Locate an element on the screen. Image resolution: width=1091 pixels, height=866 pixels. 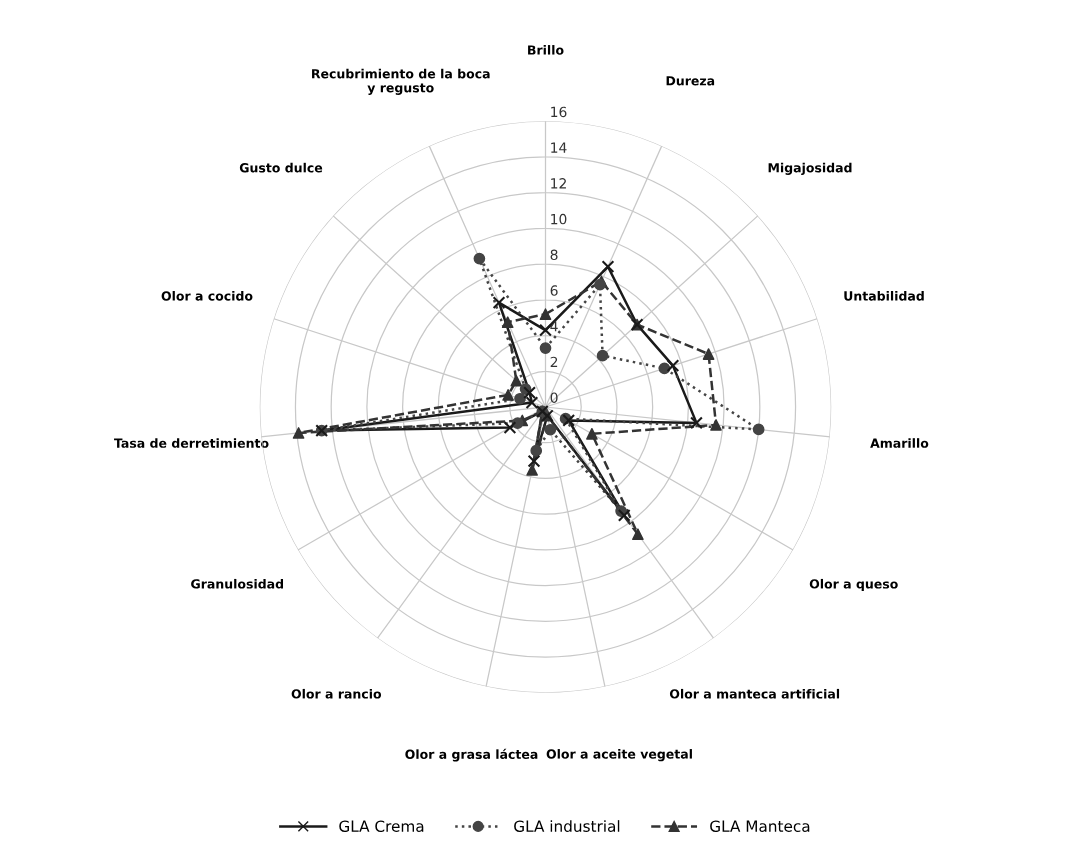
legend-label: GLA industrial is located at coordinates (567, 826).